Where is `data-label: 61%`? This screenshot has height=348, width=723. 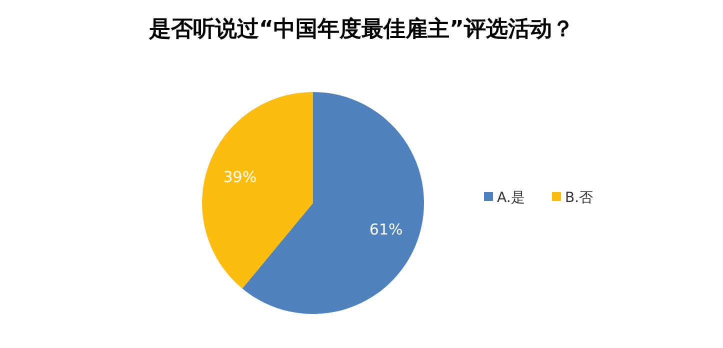
data-label: 61% is located at coordinates (386, 229).